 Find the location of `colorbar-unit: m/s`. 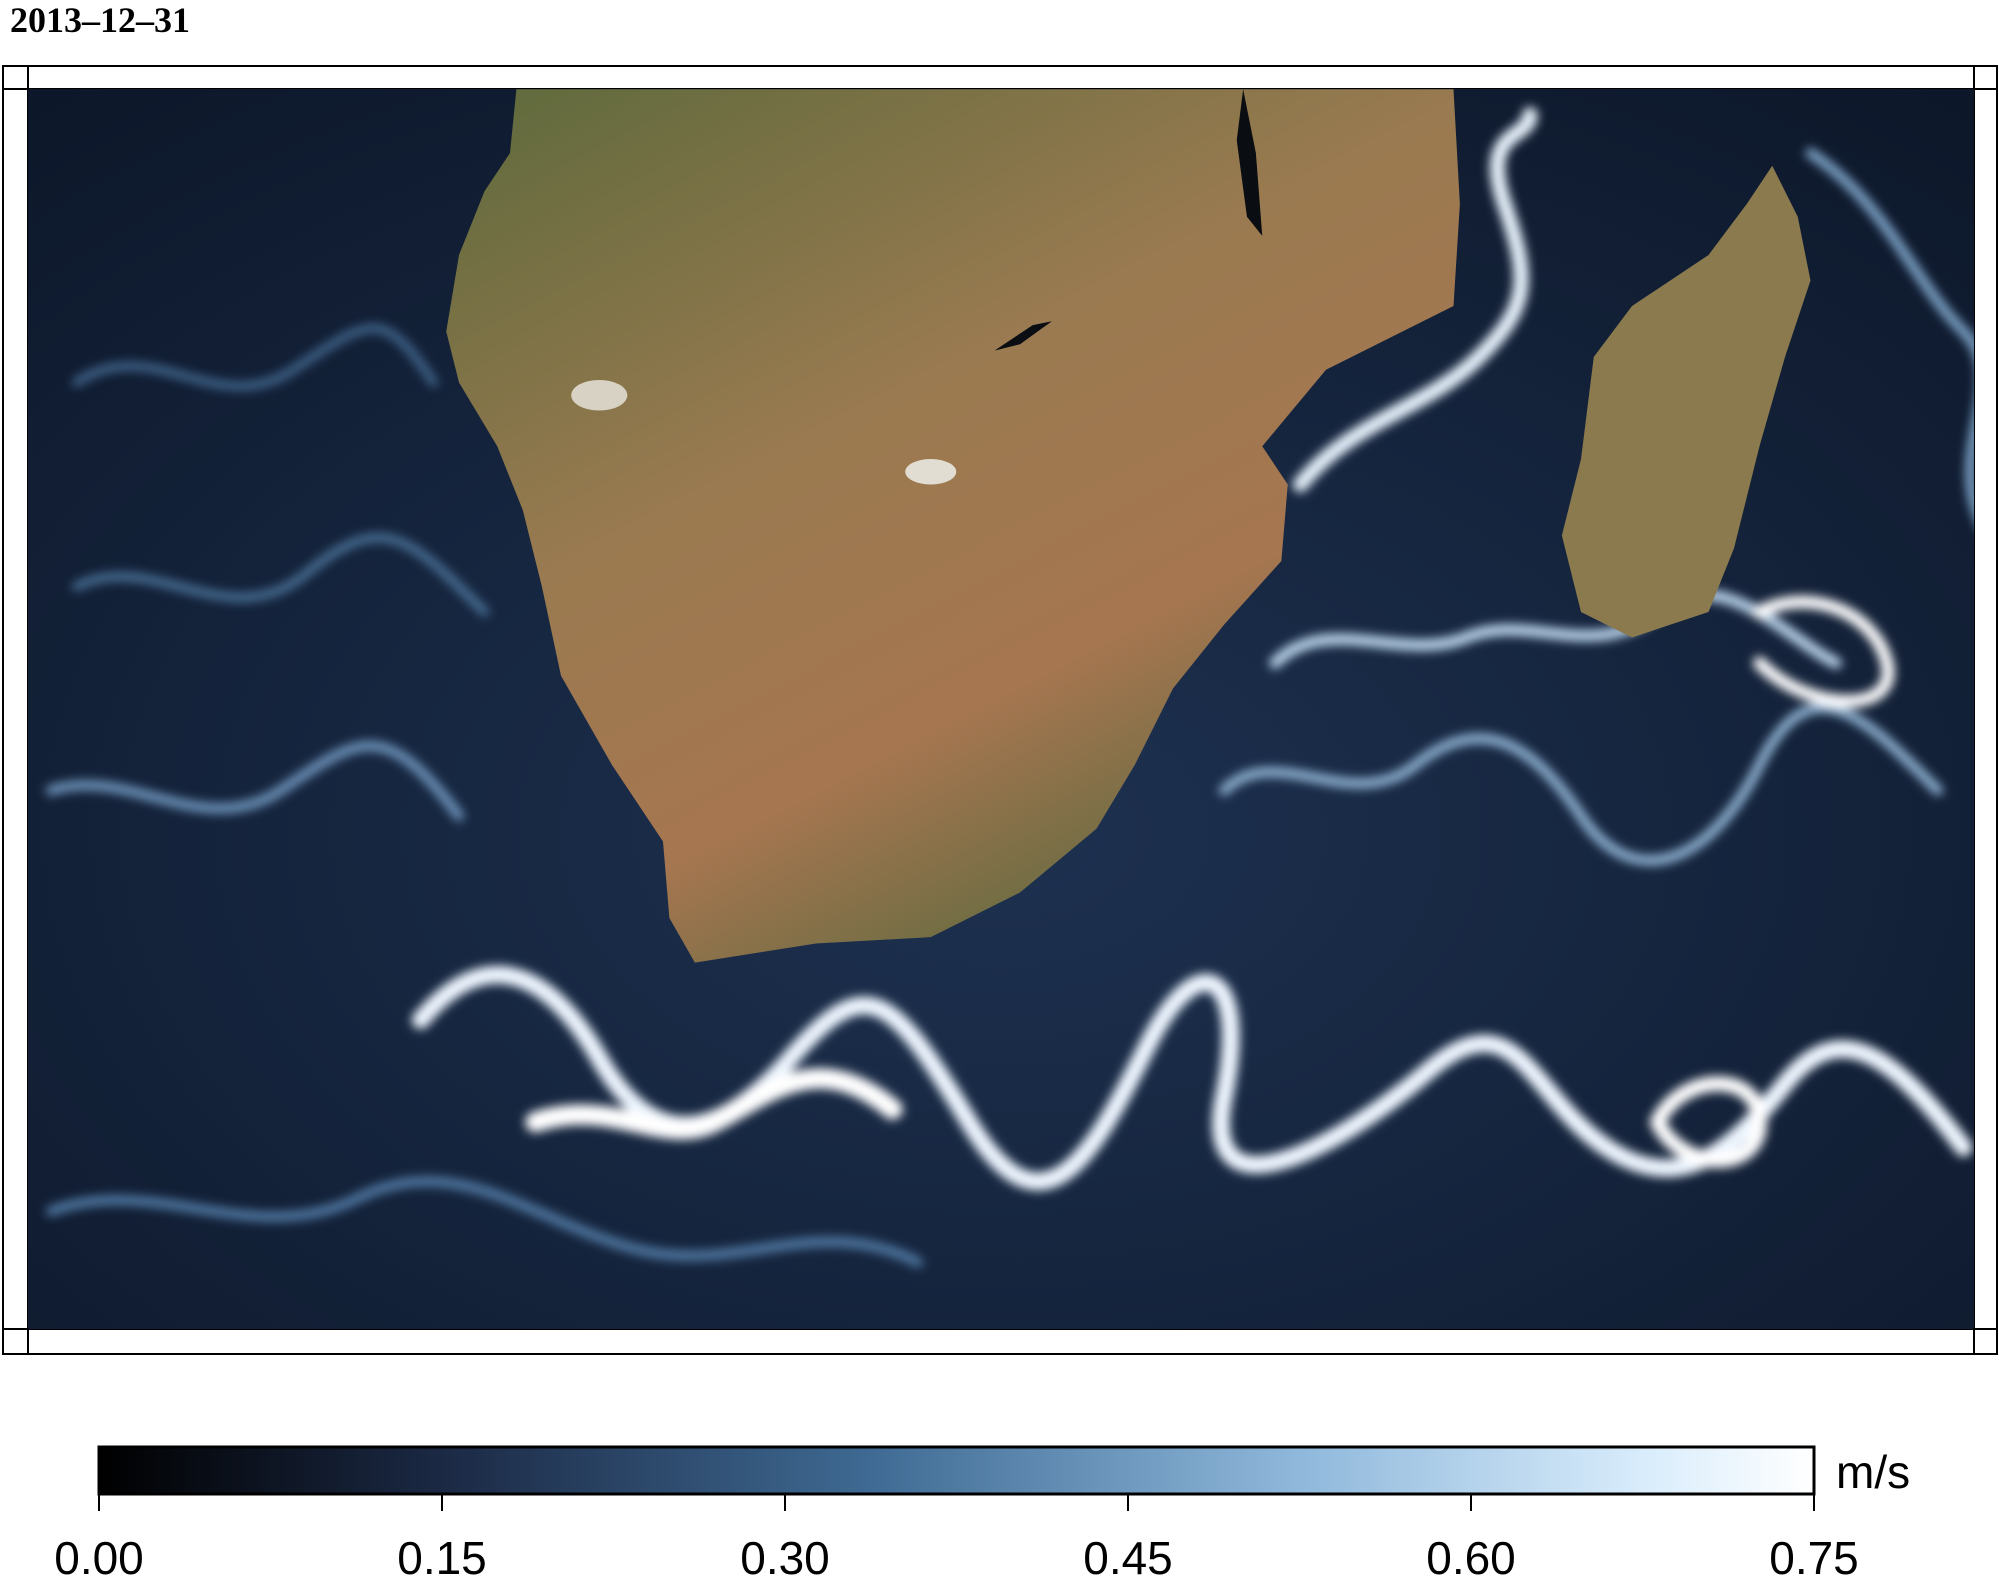

colorbar-unit: m/s is located at coordinates (1873, 1472).